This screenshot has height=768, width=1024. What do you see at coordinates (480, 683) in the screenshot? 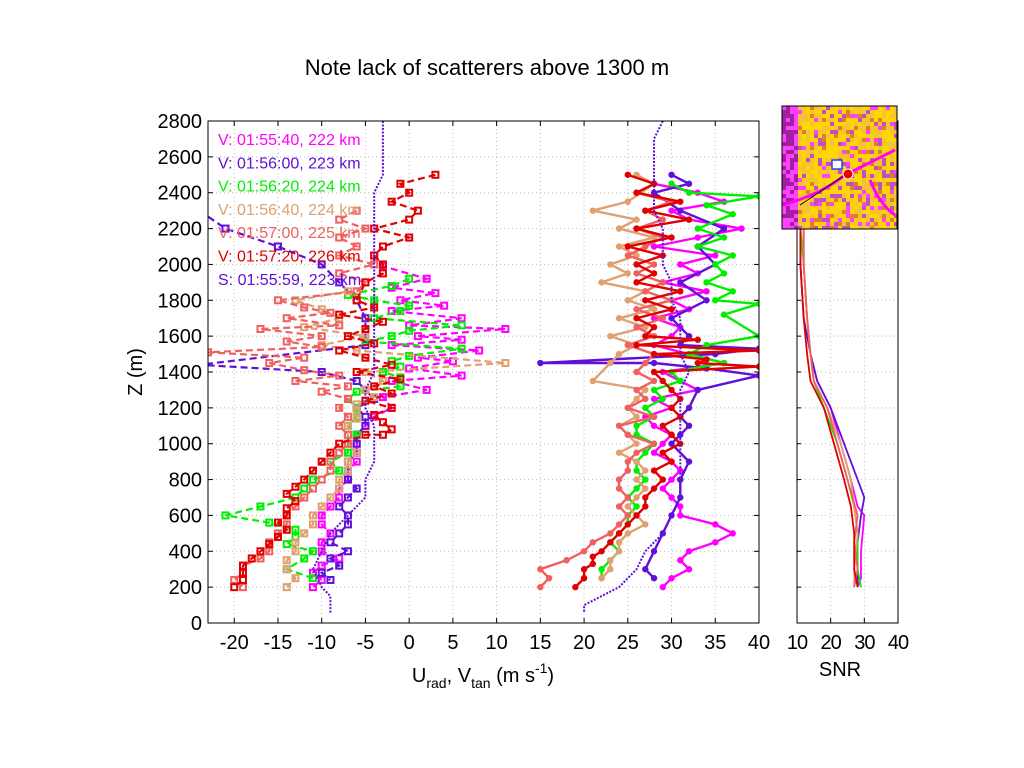
I see `x-label-tan: tan` at bounding box center [480, 683].